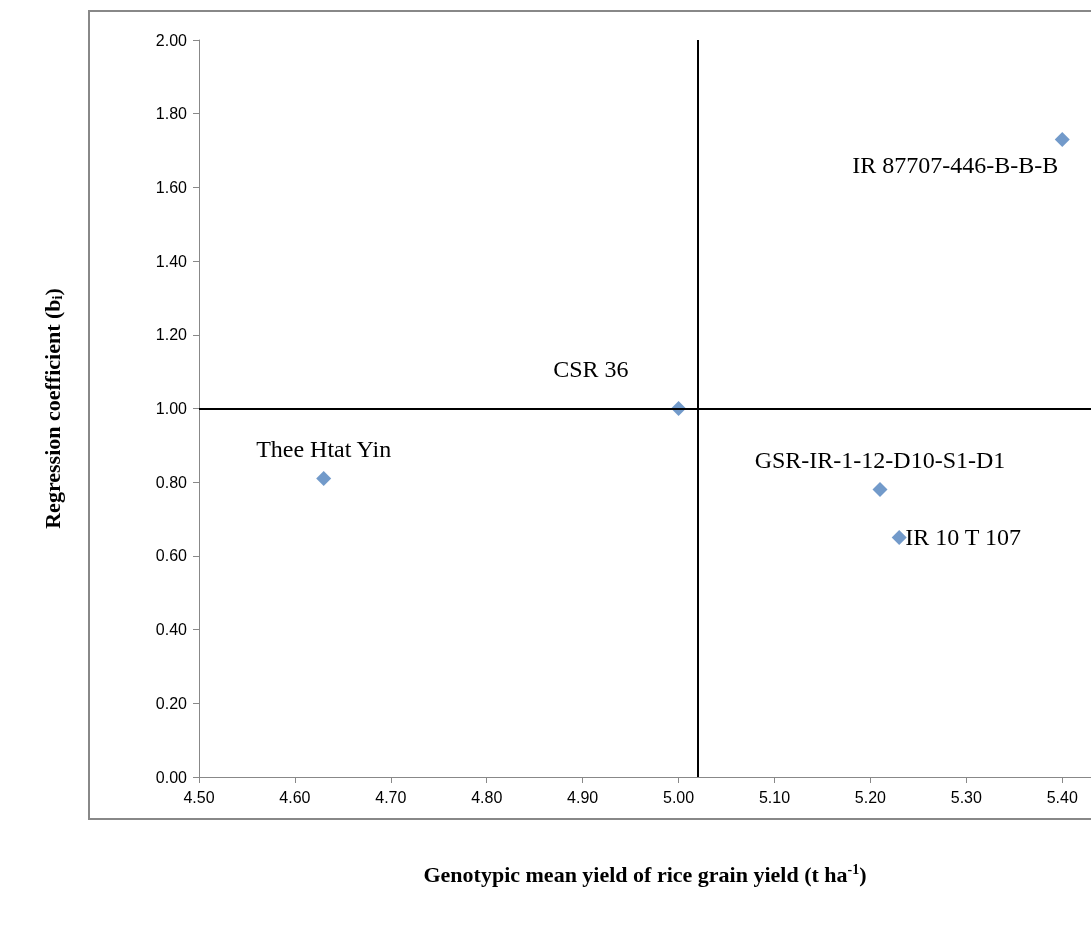 This screenshot has height=952, width=1091. I want to click on x-tick-label: 4.70, so click(391, 797).